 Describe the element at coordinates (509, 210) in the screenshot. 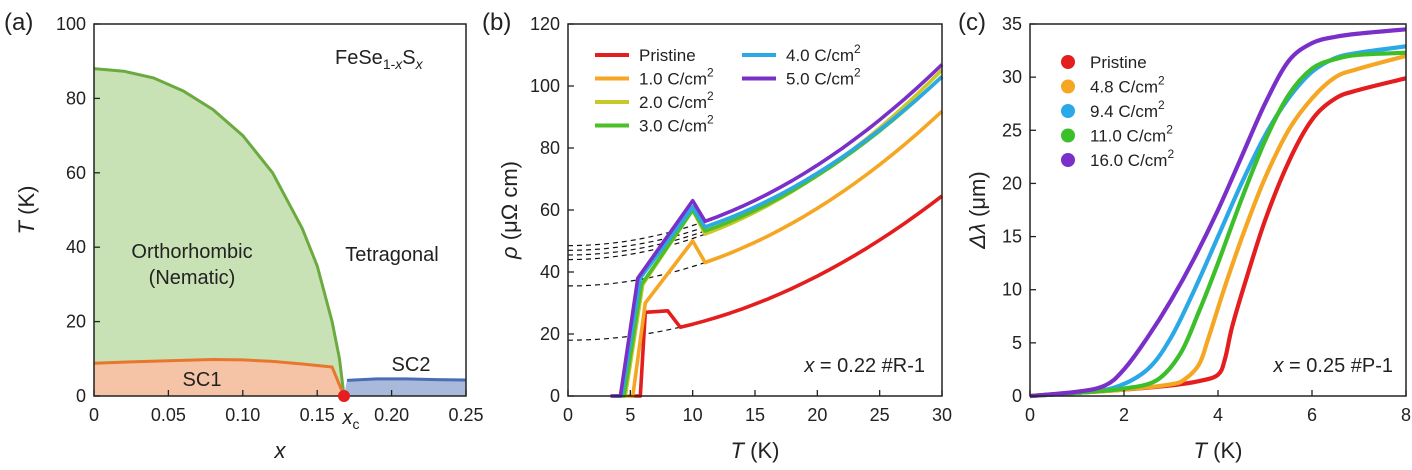

I see `panel-b-y-axis-label: ρ (μΩ cm)` at that location.